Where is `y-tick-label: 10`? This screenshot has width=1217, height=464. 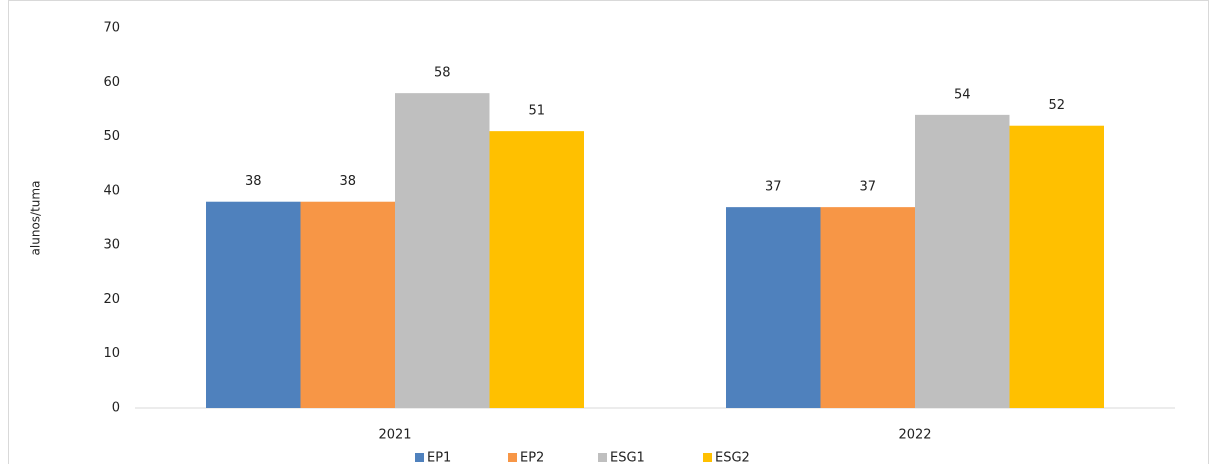 y-tick-label: 10 is located at coordinates (111, 353).